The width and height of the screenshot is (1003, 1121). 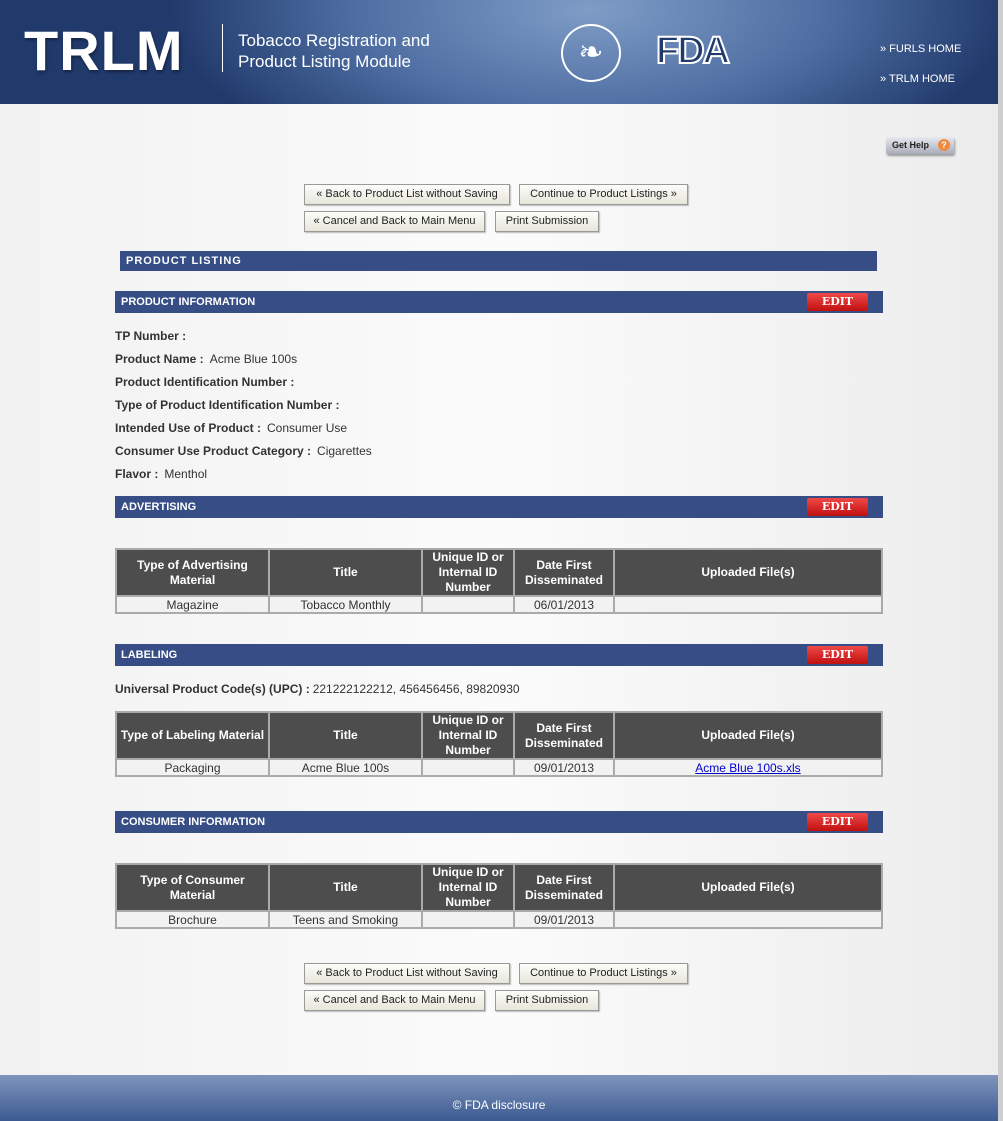 I want to click on edit-consumer-info-button: EDIT, so click(x=837, y=822).